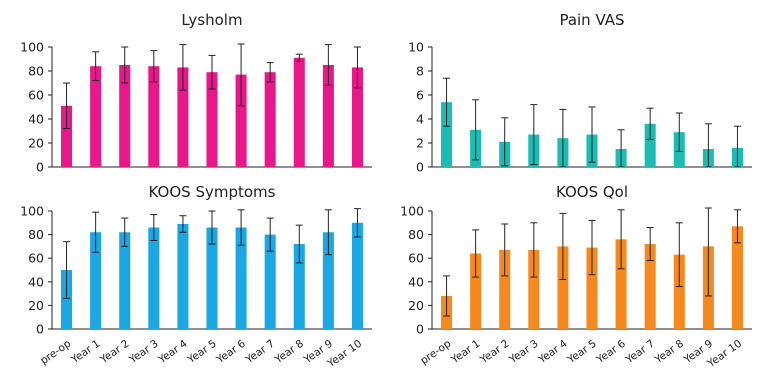 The width and height of the screenshot is (762, 383). I want to click on y-tick-label: 2, so click(420, 143).